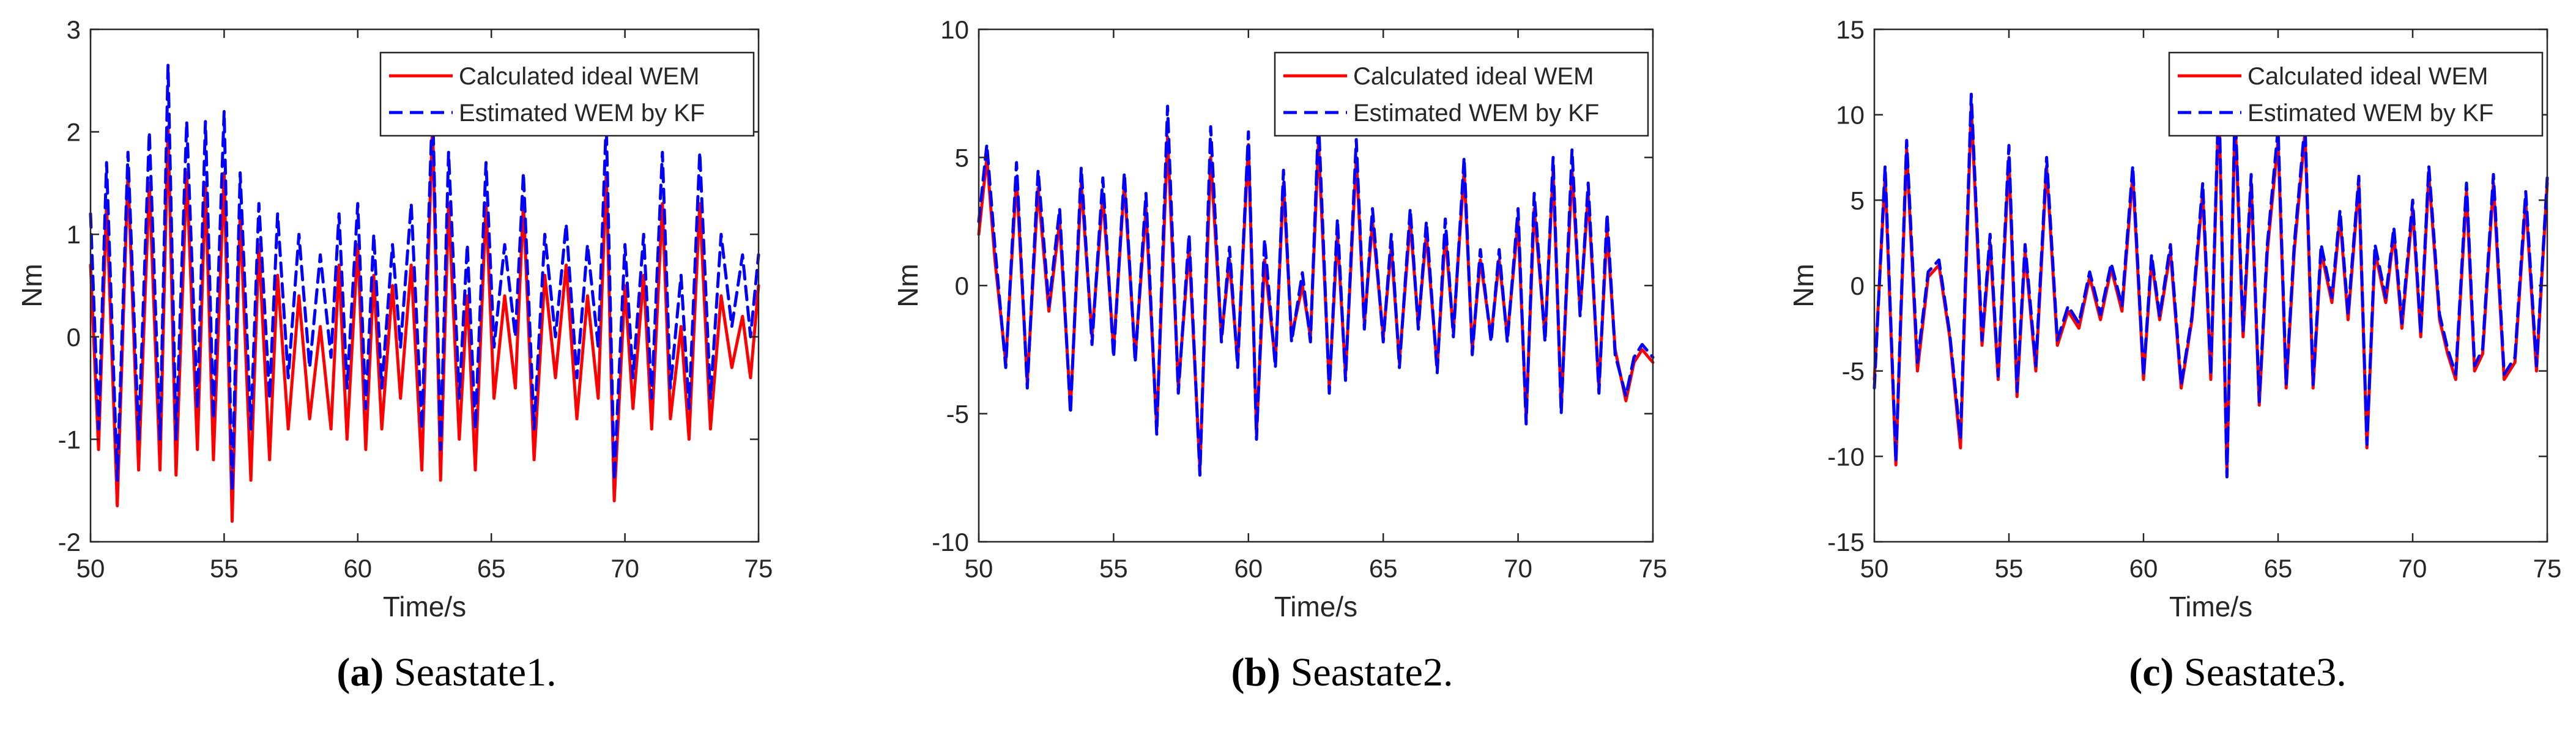  What do you see at coordinates (74, 132) in the screenshot?
I see `y-tick-label: 2` at bounding box center [74, 132].